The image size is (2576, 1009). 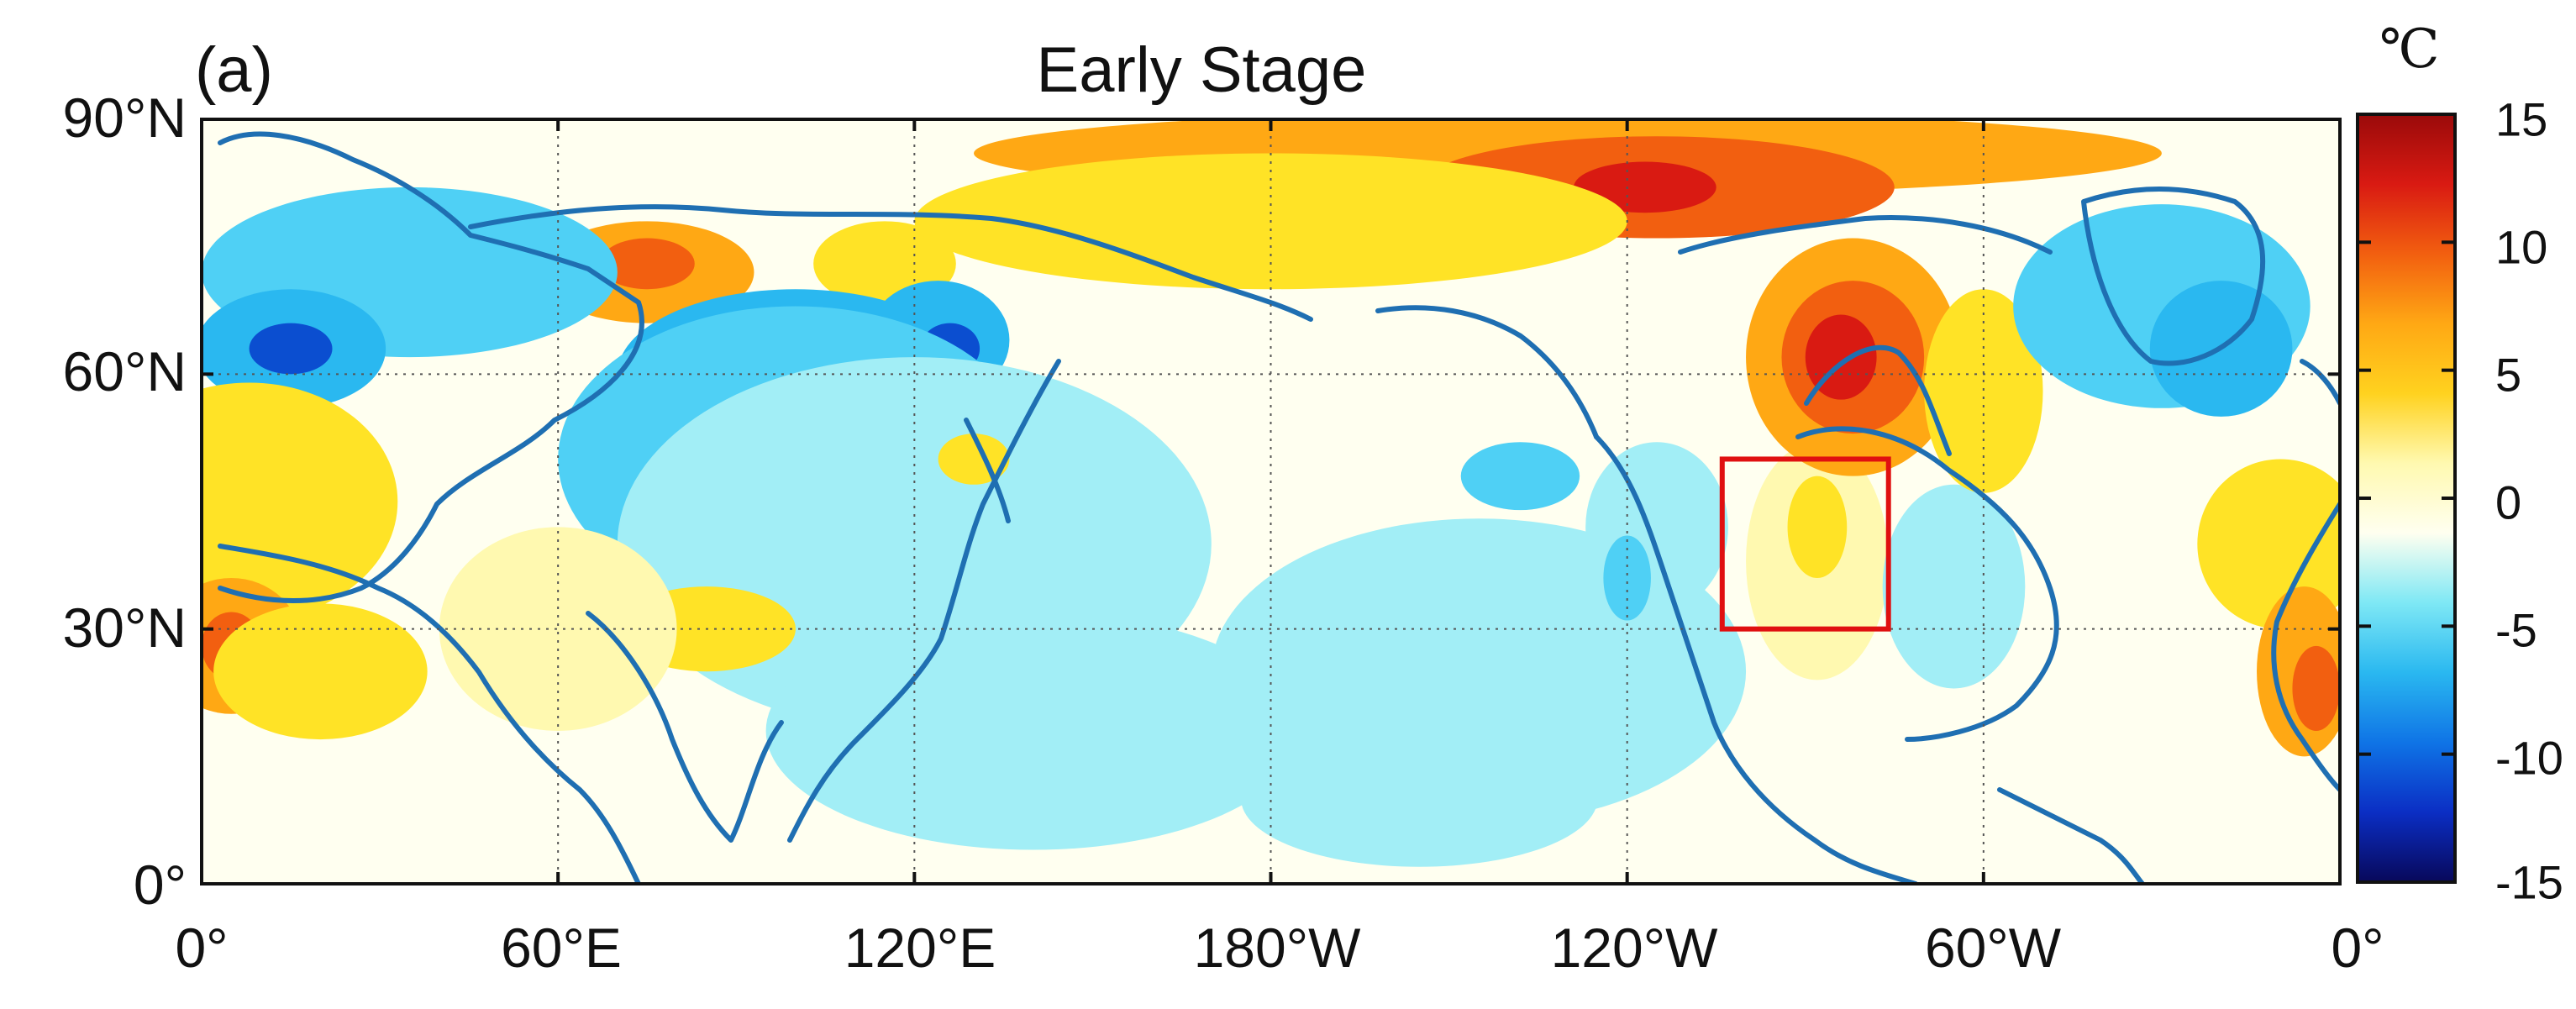 What do you see at coordinates (431, 367) in the screenshot?
I see `coastline-europe` at bounding box center [431, 367].